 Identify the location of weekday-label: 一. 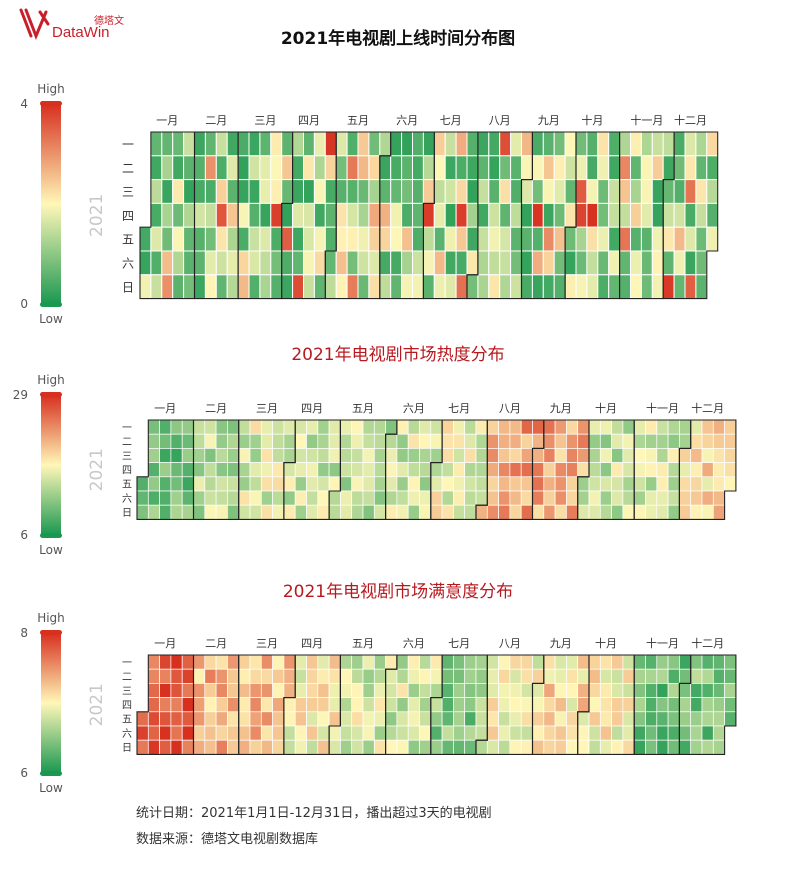
(128, 144).